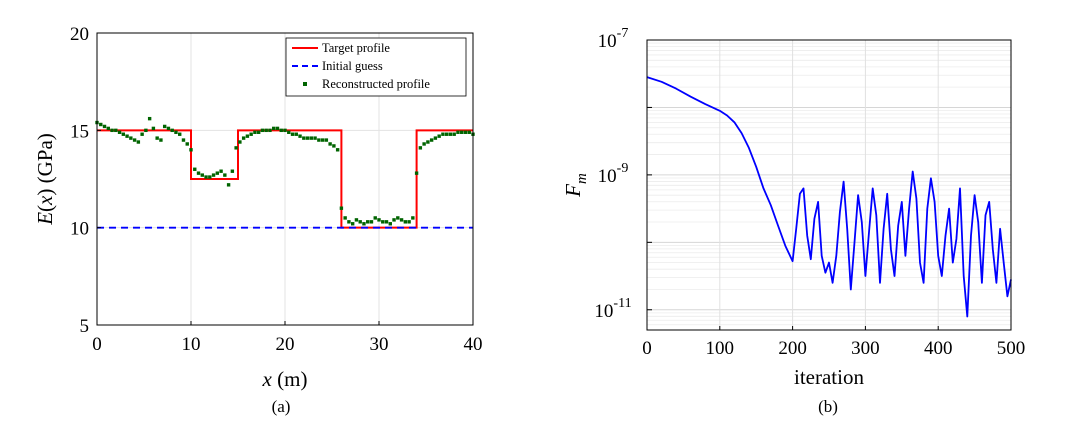 This screenshot has height=431, width=1080. What do you see at coordinates (285, 179) in the screenshot?
I see `series-target-profile-line` at bounding box center [285, 179].